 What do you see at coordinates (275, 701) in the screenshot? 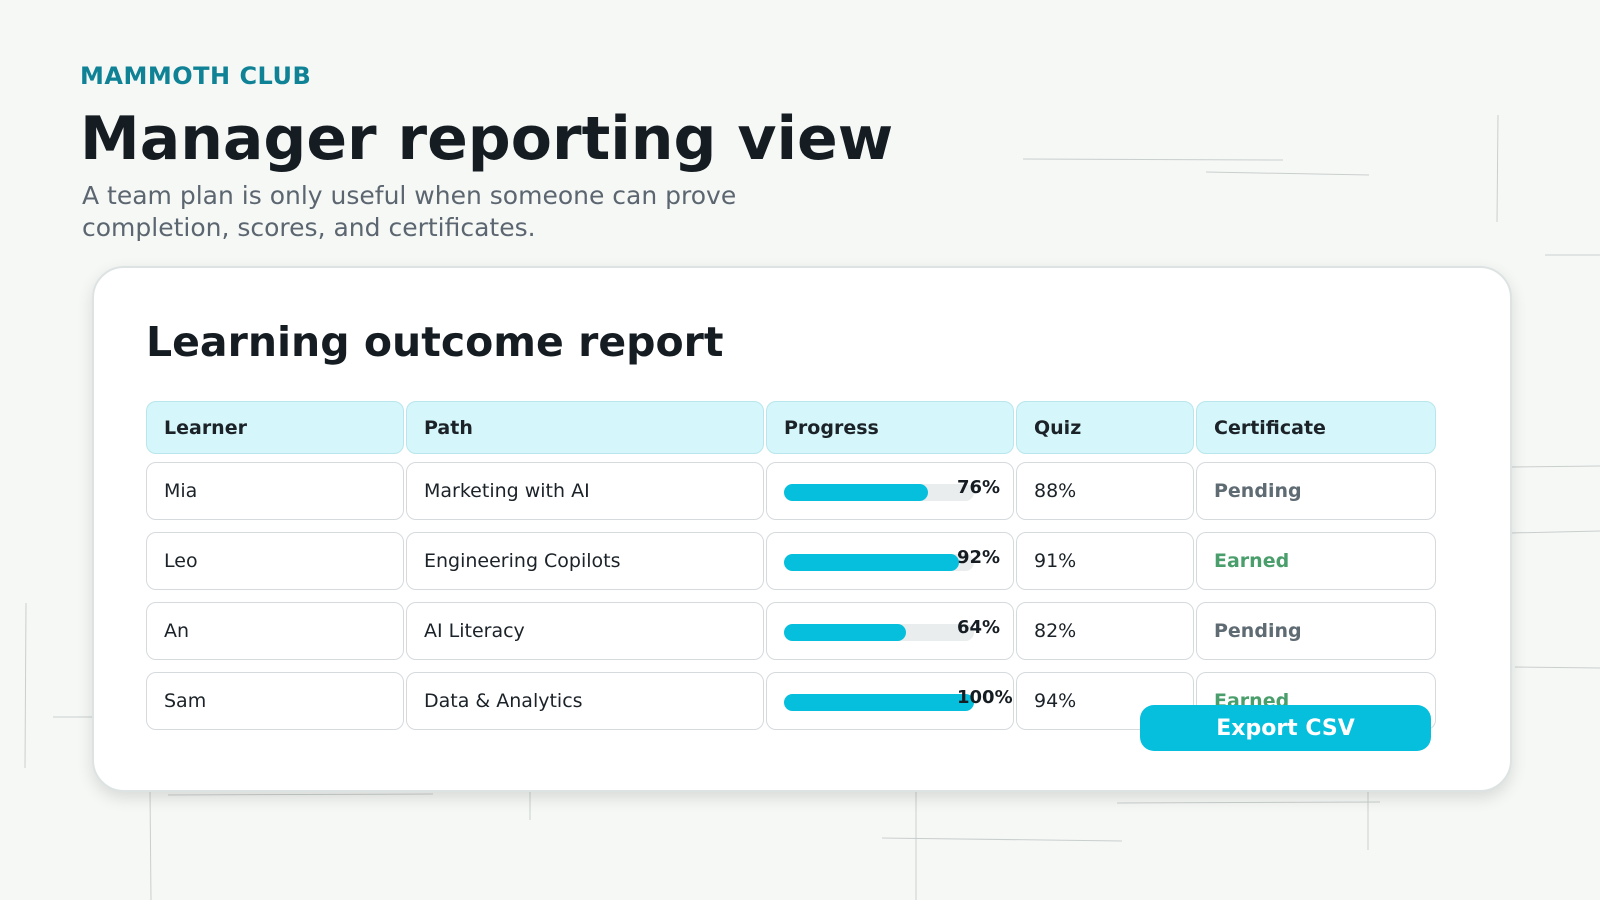
I see `learner-cell: Sam` at bounding box center [275, 701].